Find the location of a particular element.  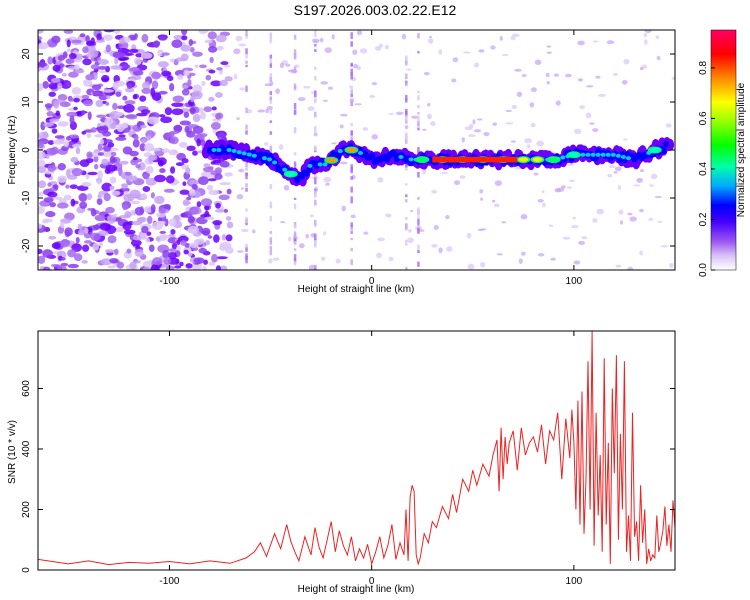

colorbar-gradient is located at coordinates (723, 150).